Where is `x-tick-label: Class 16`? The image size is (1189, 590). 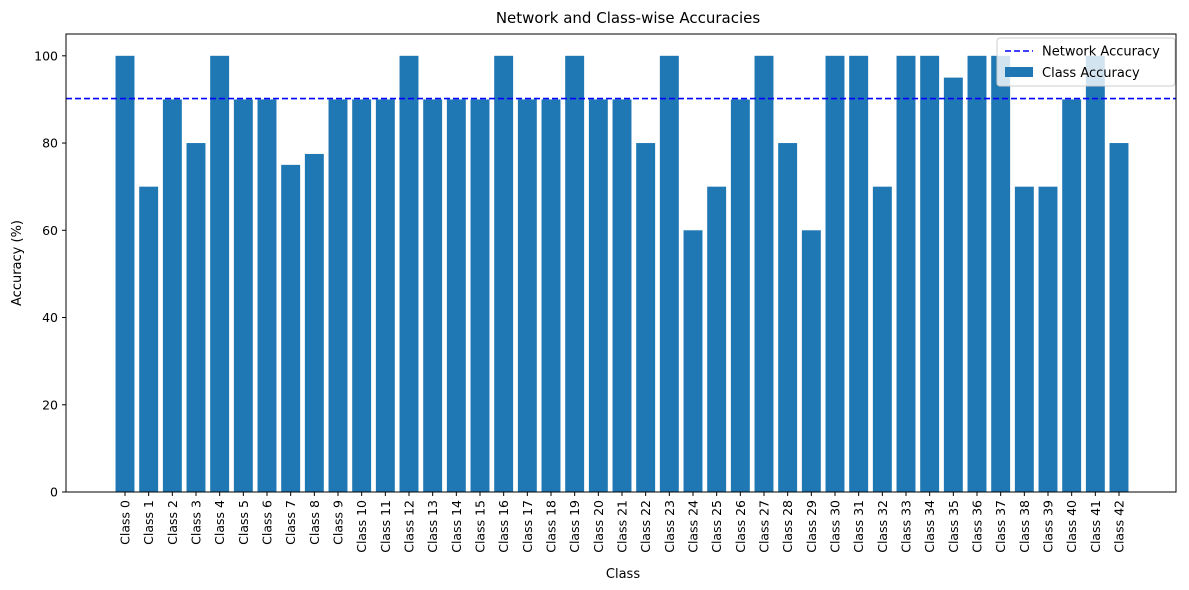
x-tick-label: Class 16 is located at coordinates (503, 526).